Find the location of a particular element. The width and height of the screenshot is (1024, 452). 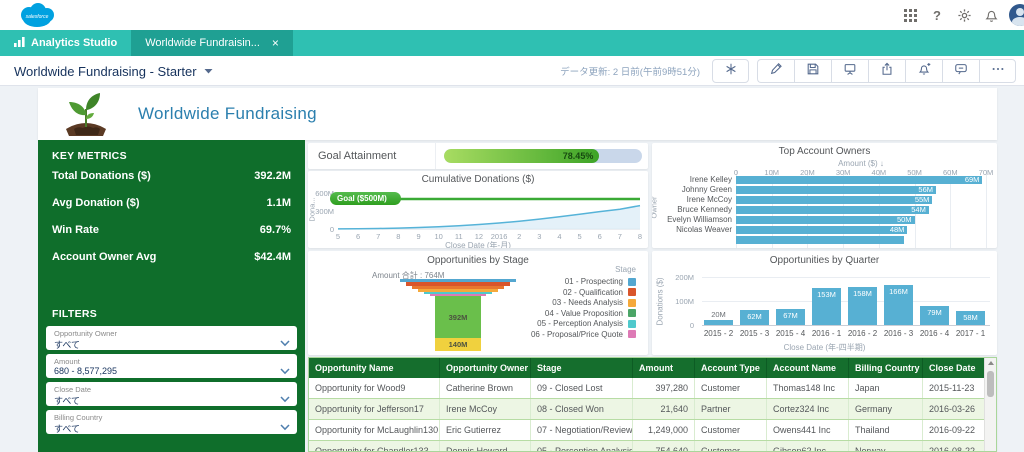

global-header: salesforce ? is located at coordinates (512, 15).